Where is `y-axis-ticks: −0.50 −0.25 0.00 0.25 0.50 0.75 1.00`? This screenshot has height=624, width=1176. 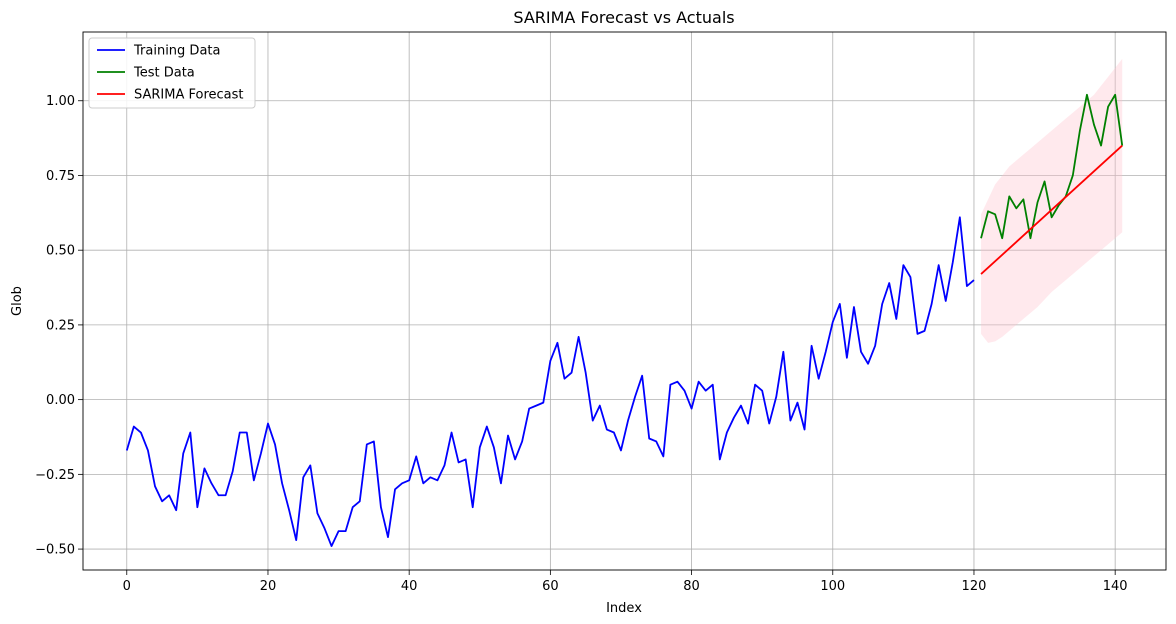
y-axis-ticks: −0.50 −0.25 0.00 0.25 0.50 0.75 1.00 is located at coordinates (59, 326).